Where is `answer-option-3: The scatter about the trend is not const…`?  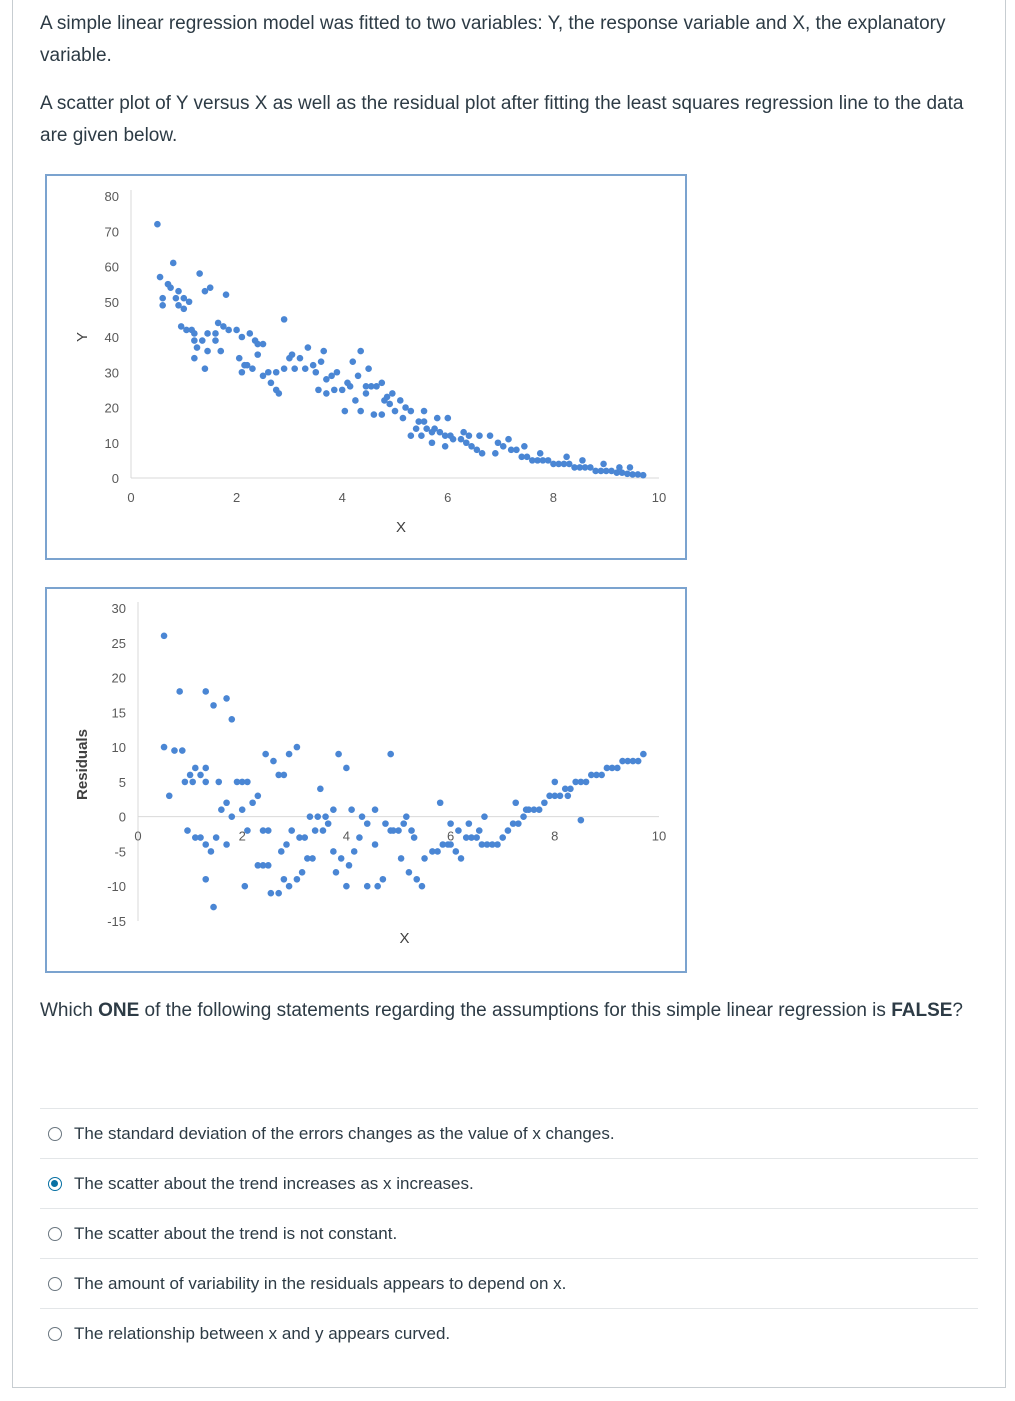
answer-option-3: The scatter about the trend is not const… is located at coordinates (509, 1233).